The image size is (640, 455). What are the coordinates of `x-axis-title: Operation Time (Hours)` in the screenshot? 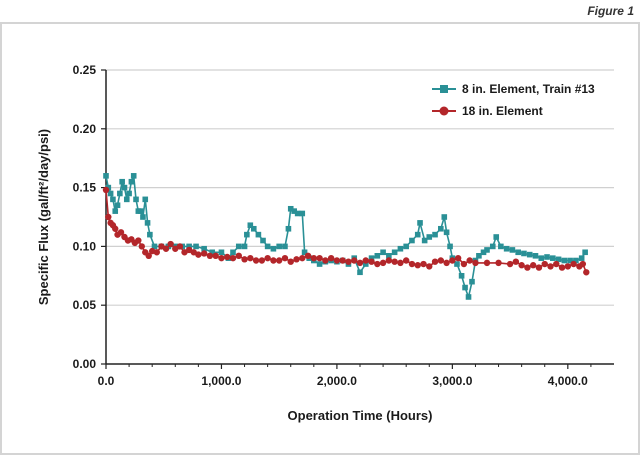 It's located at (360, 415).